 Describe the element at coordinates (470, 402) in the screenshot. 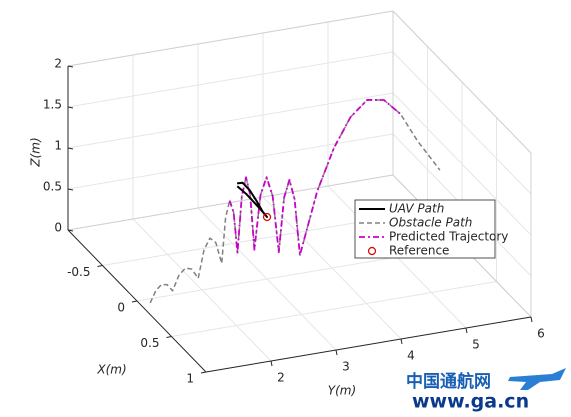

I see `watermark-url: www.ga.cn` at that location.